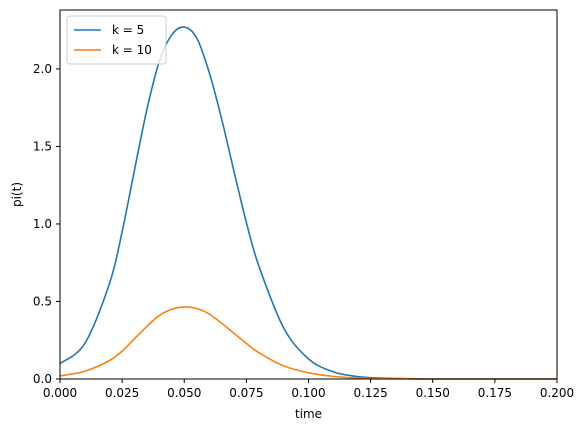 Image resolution: width=586 pixels, height=432 pixels. What do you see at coordinates (370, 393) in the screenshot?
I see `x-tick-label: 0.125` at bounding box center [370, 393].